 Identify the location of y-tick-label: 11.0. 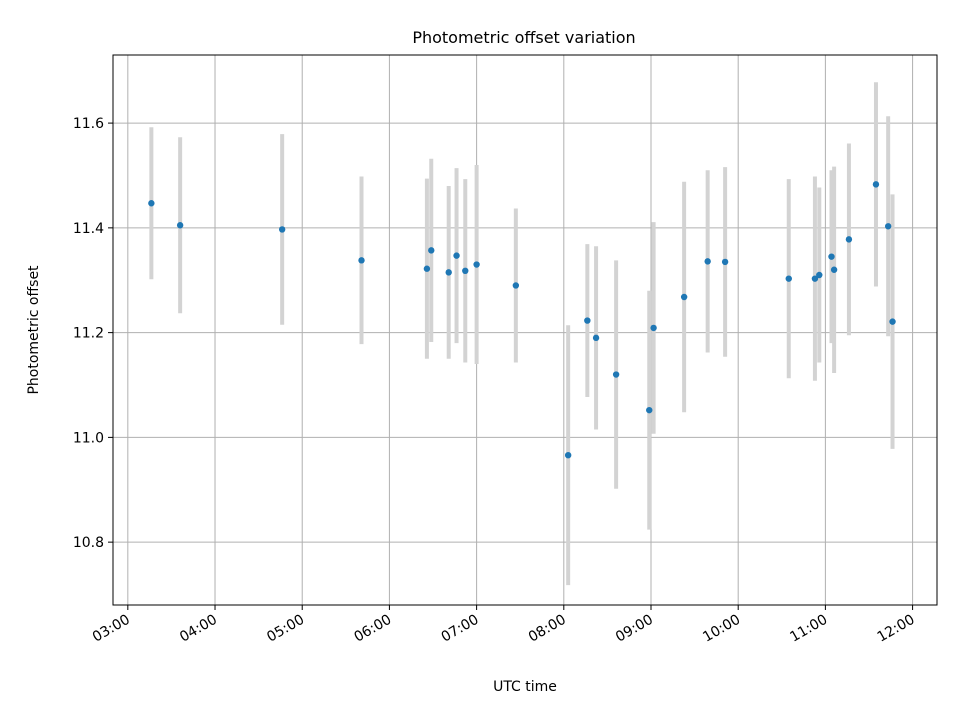
(88, 438).